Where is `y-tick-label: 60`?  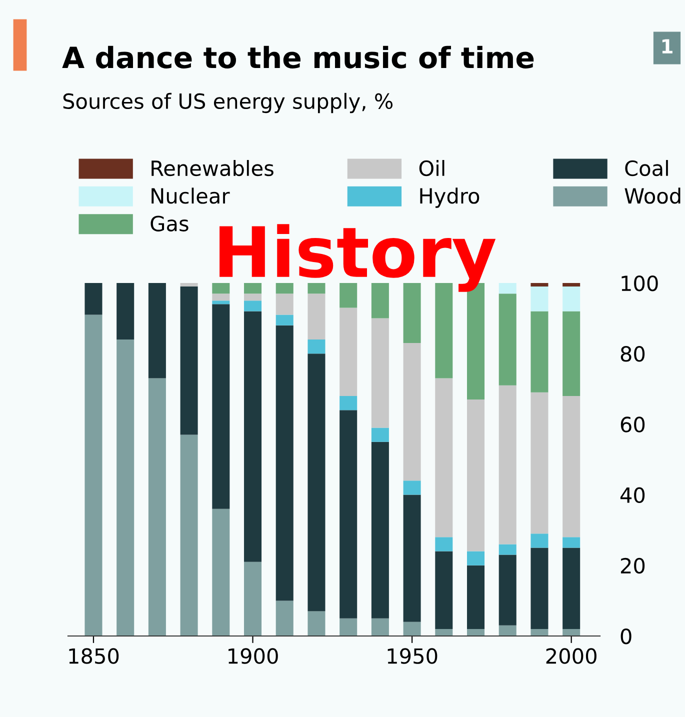 y-tick-label: 60 is located at coordinates (632, 424).